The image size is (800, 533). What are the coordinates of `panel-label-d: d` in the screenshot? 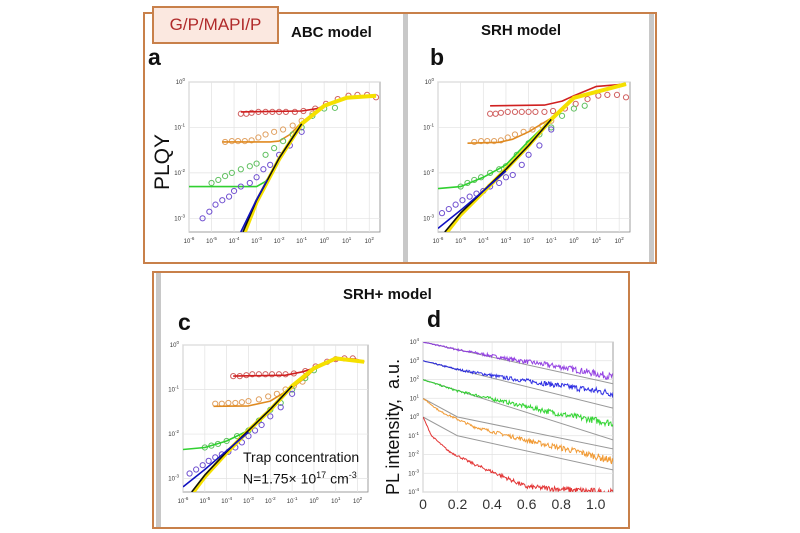 It's located at (434, 319).